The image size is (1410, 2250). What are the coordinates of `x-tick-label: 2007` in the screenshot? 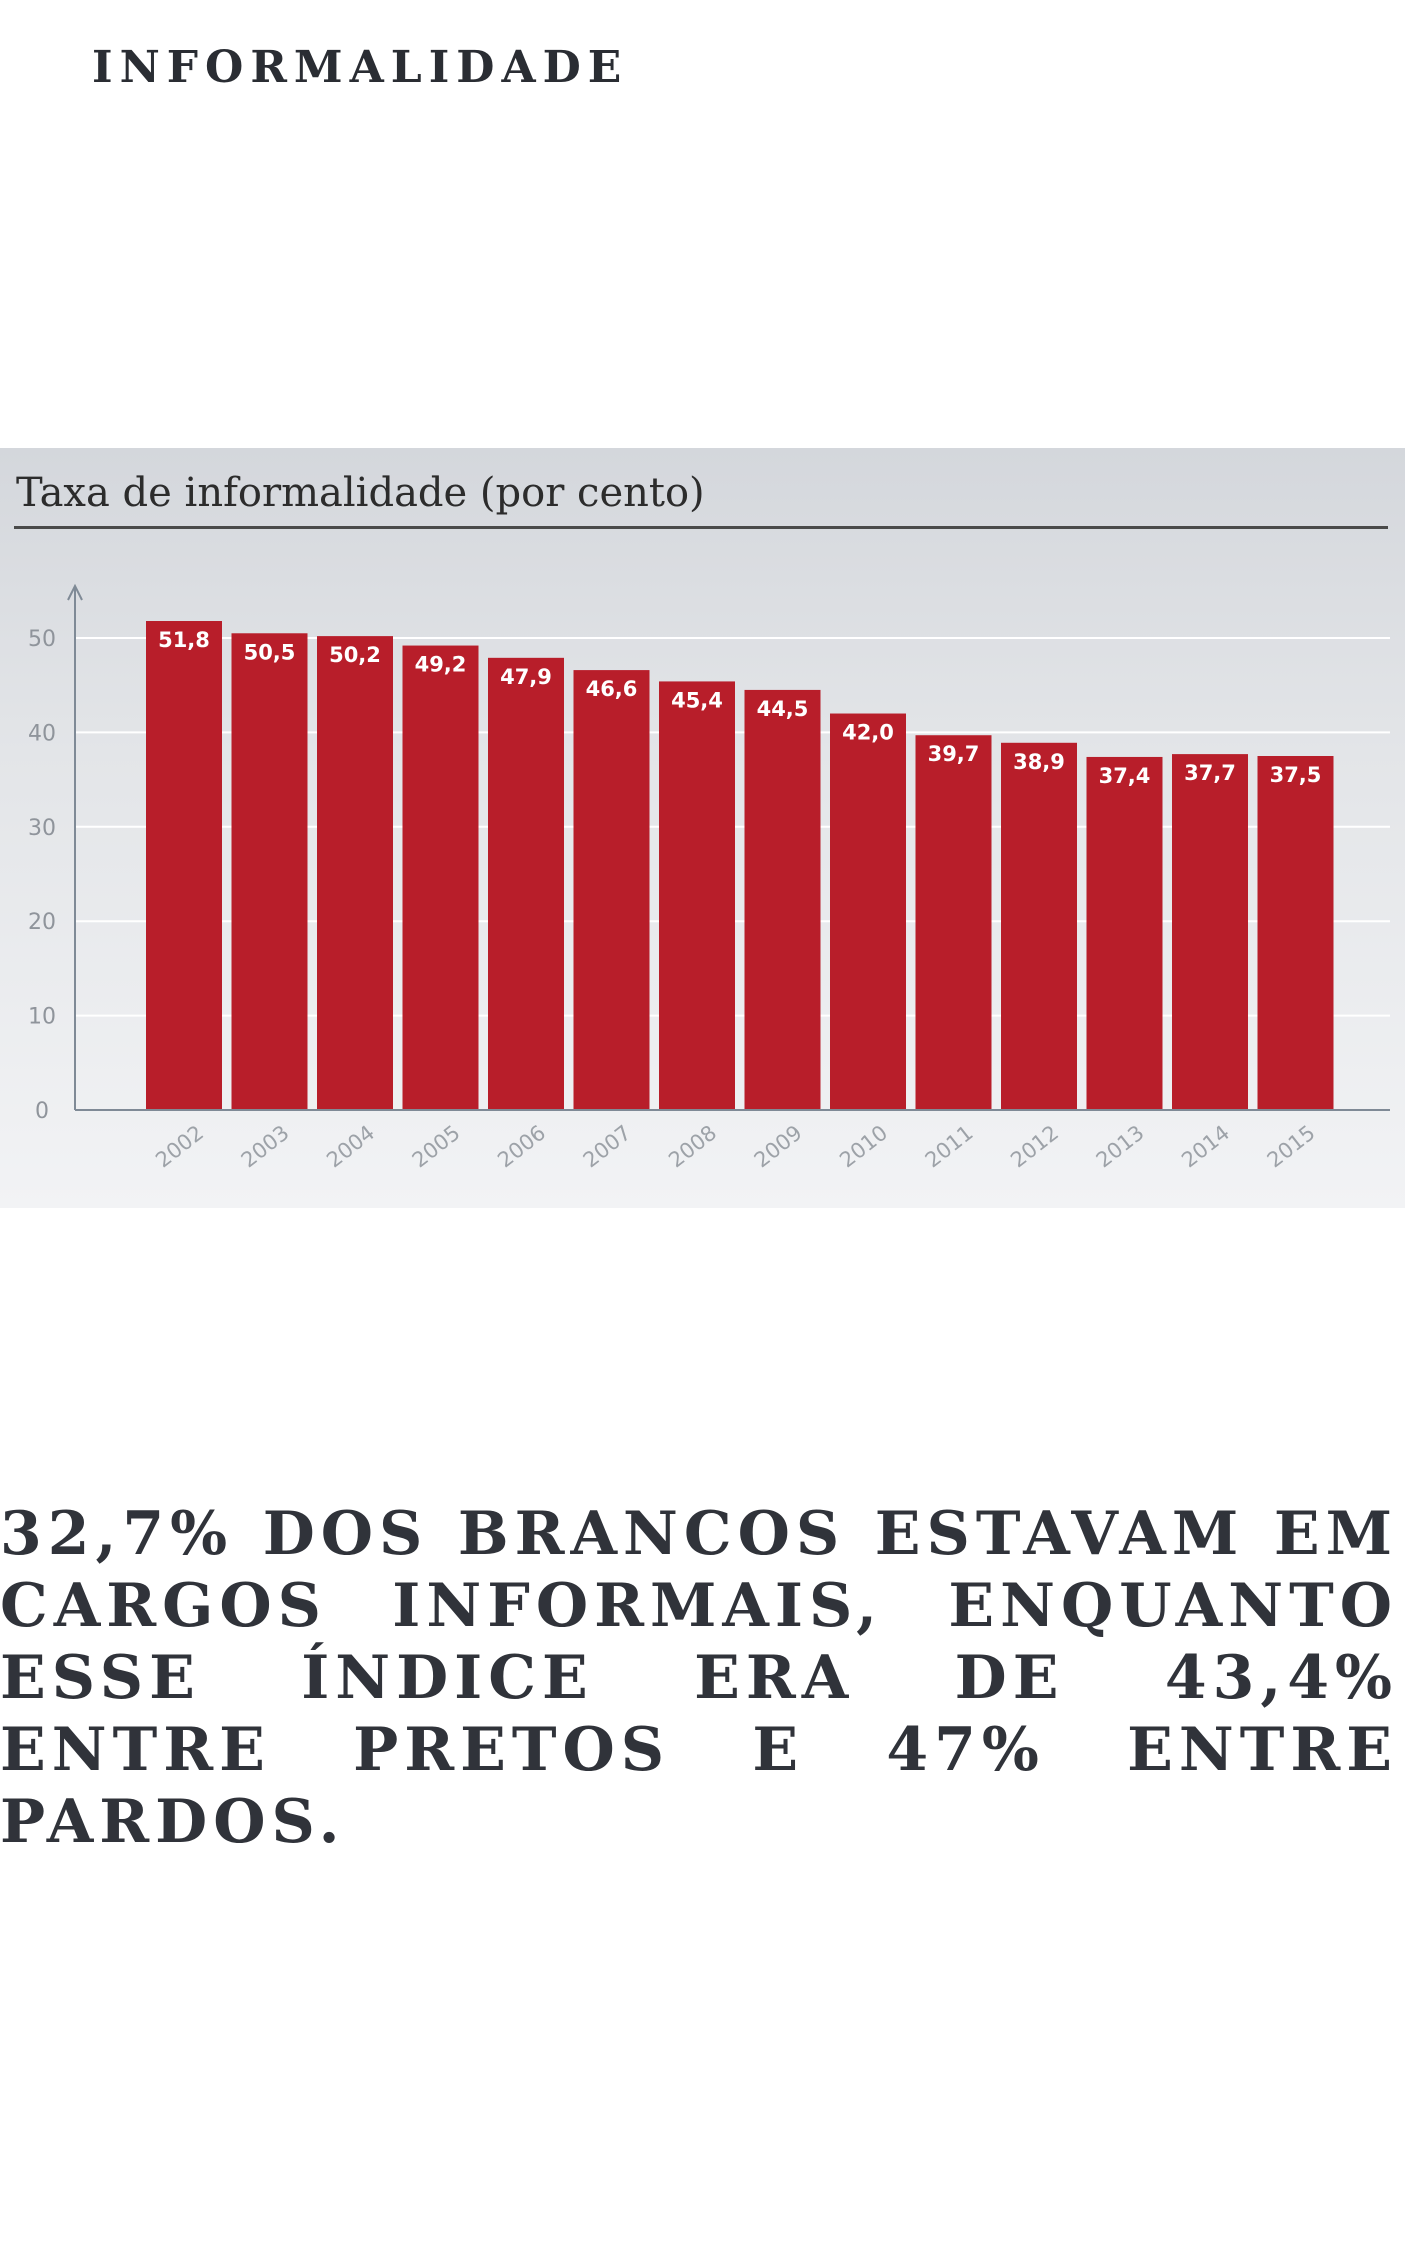 It's located at (607, 1147).